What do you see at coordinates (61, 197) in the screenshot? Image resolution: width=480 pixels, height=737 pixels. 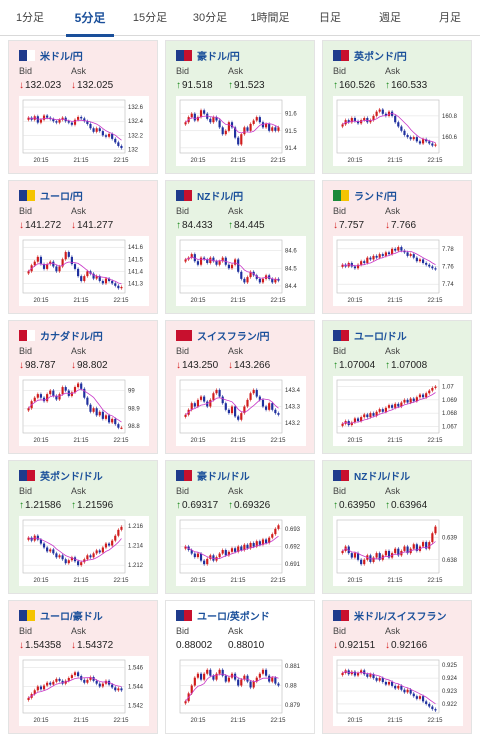 I see `currency-pair-link: ユーロ/円` at bounding box center [61, 197].